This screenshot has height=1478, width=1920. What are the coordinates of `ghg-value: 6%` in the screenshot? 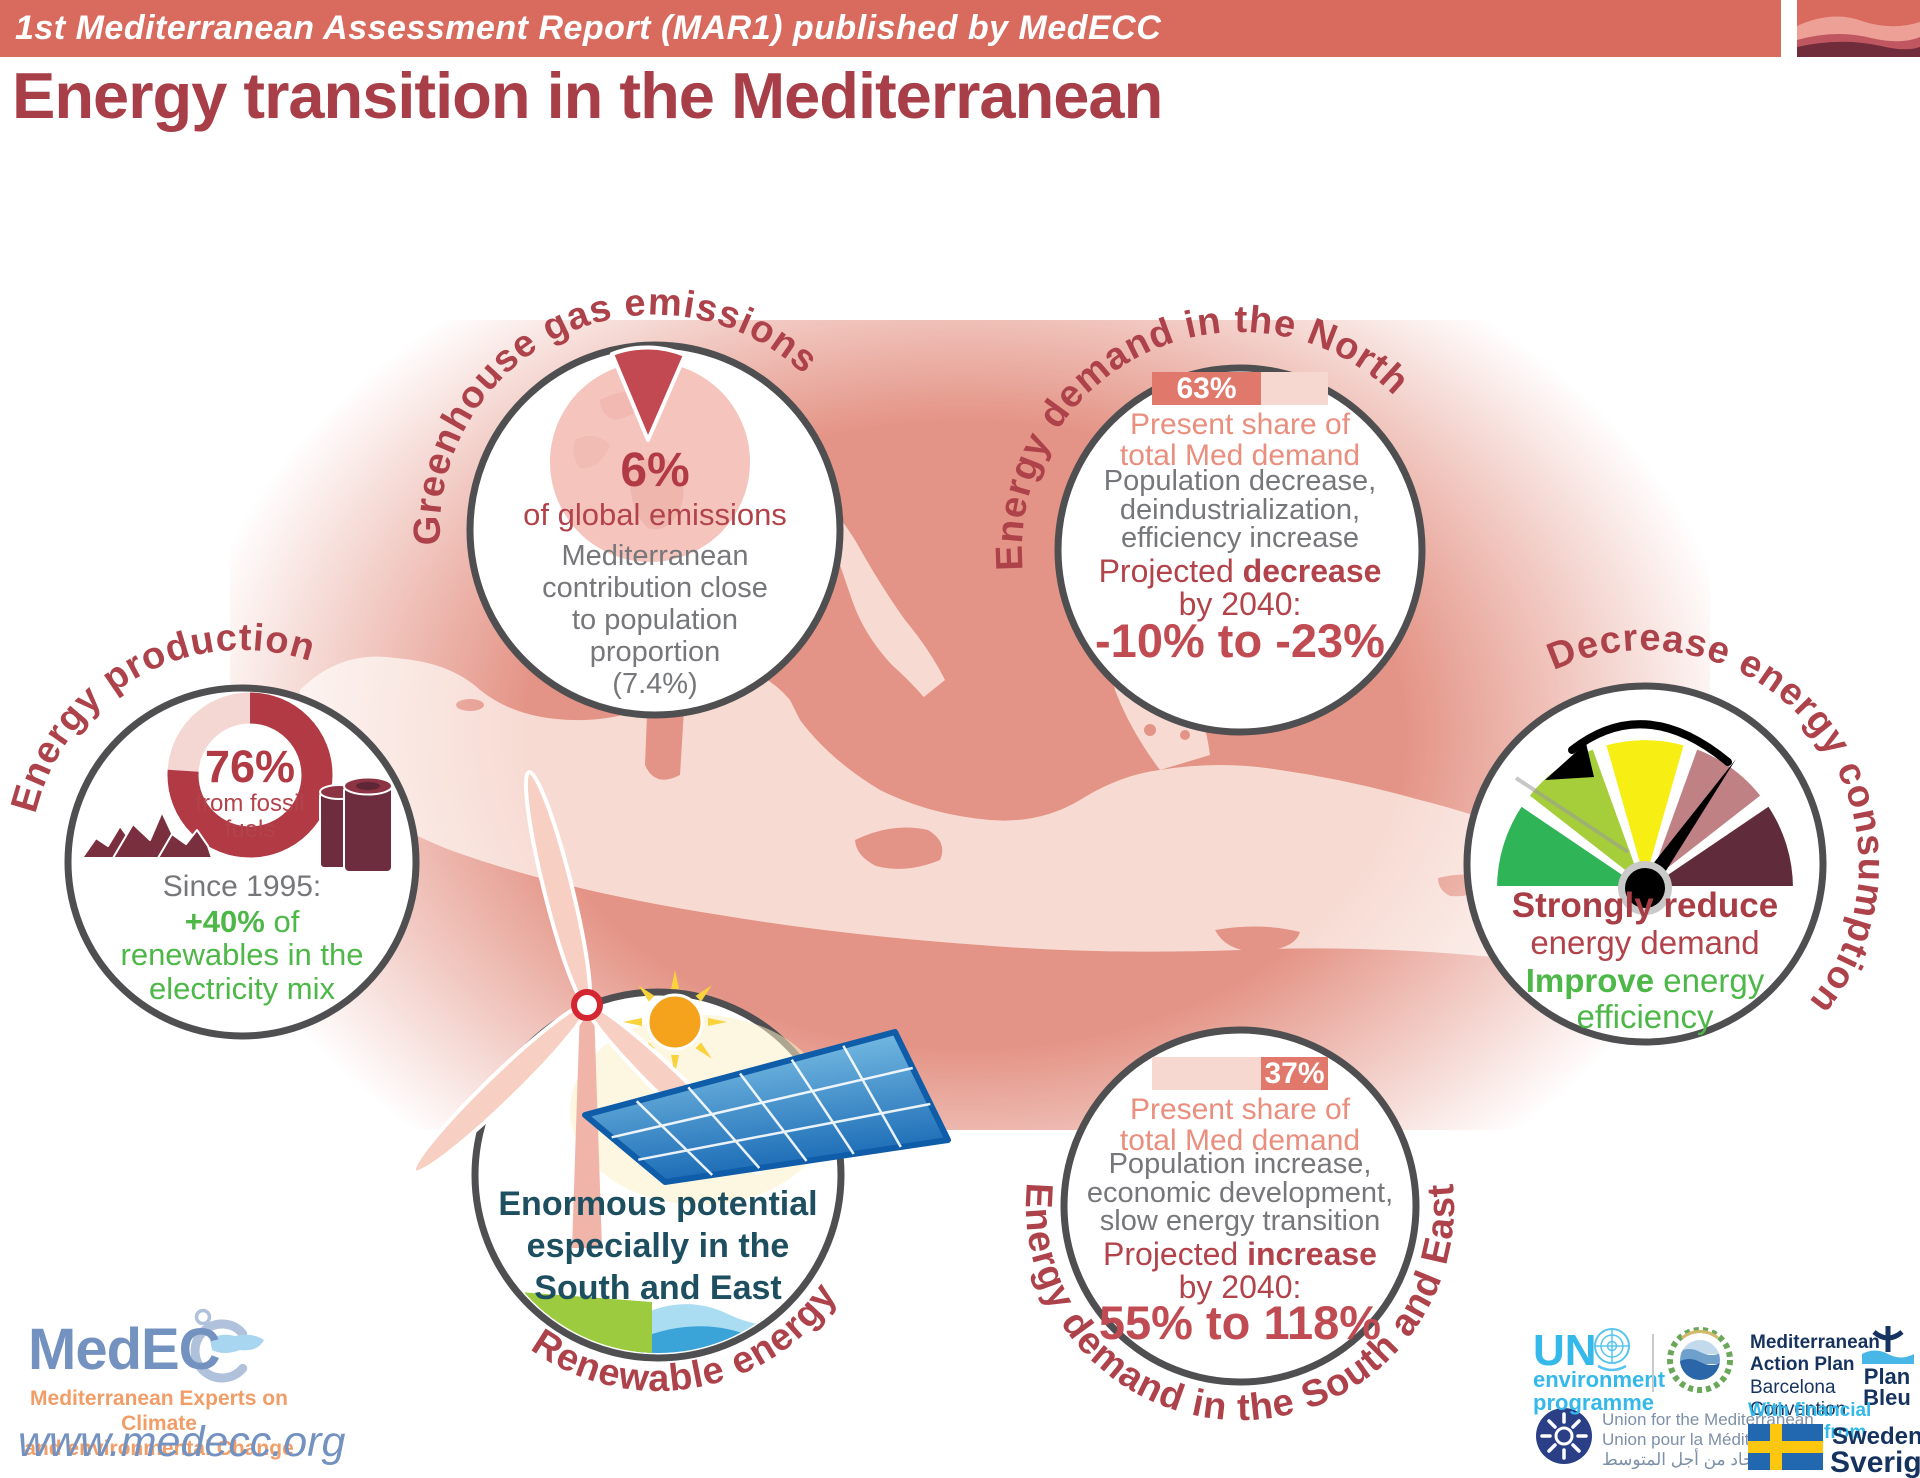 It's located at (655, 470).